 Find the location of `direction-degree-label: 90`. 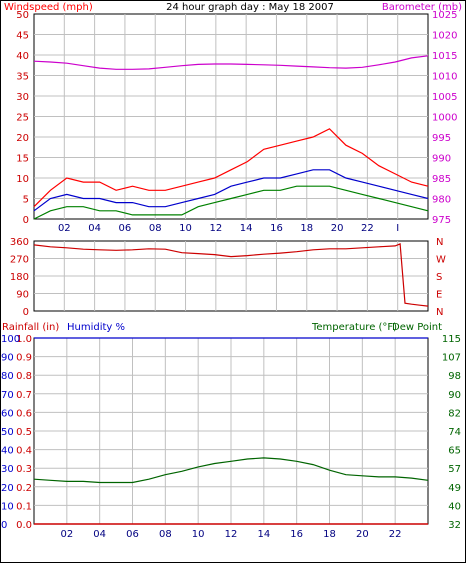

direction-degree-label: 90 is located at coordinates (22, 295).